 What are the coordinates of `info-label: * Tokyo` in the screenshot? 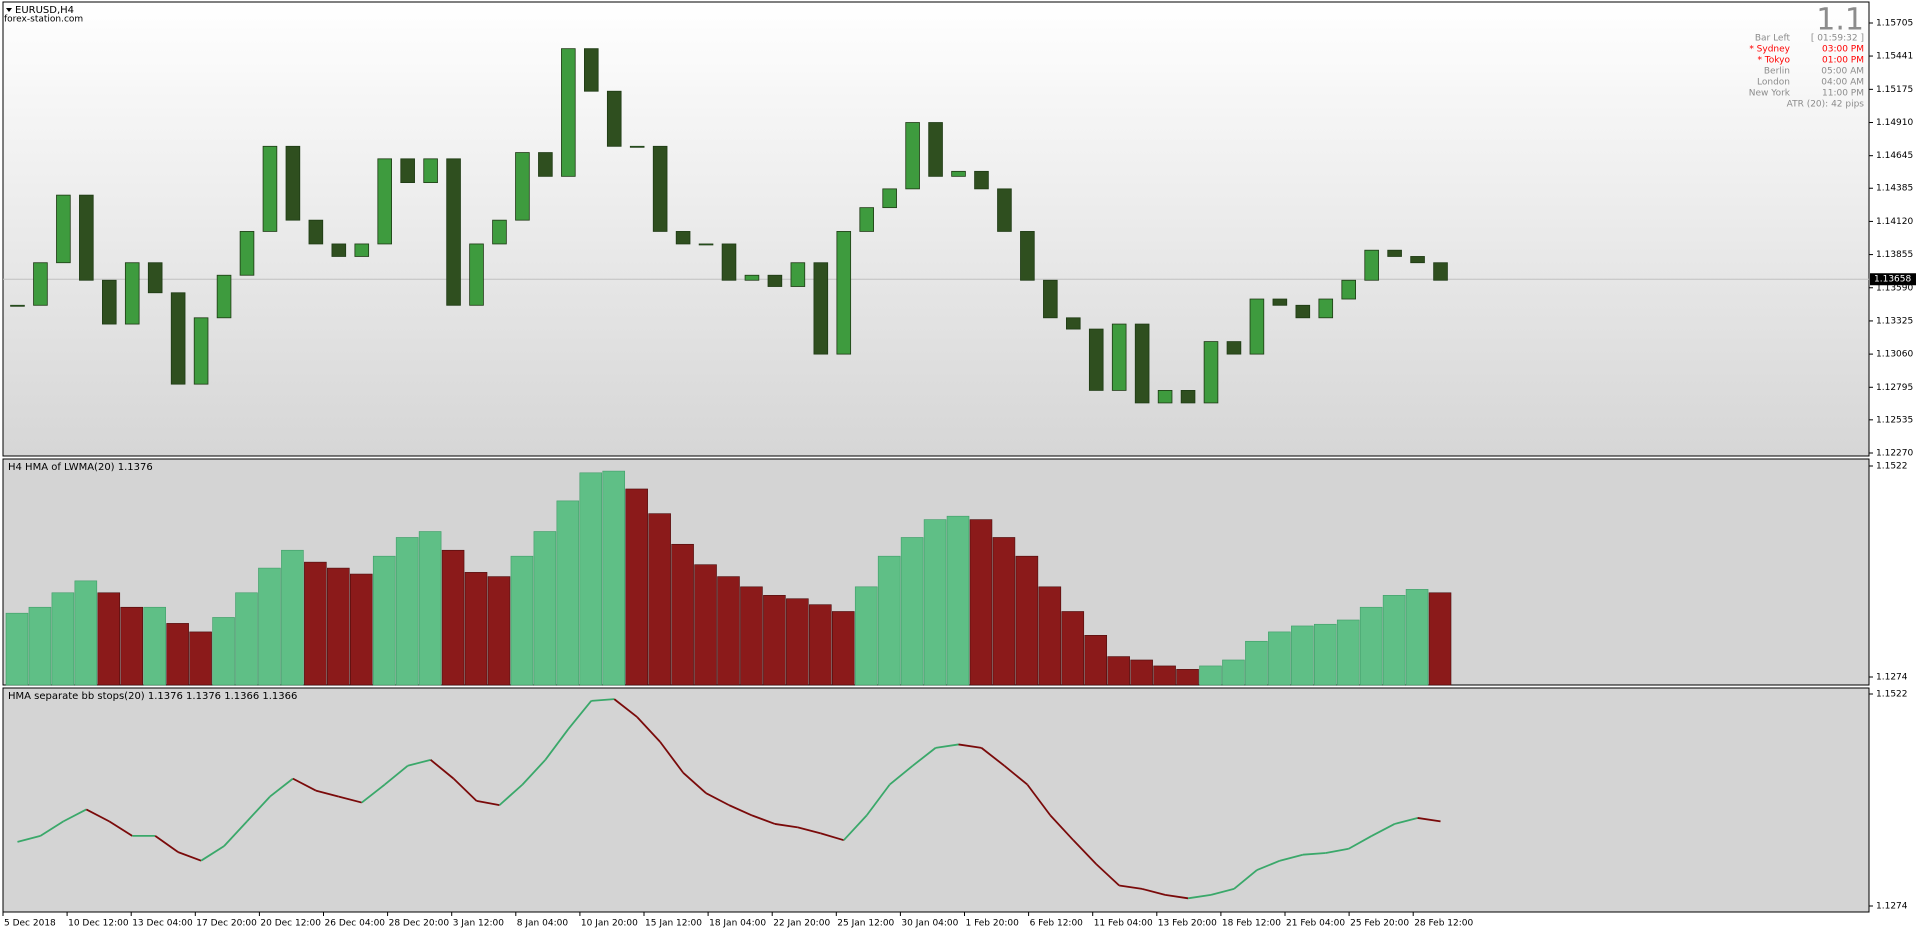 It's located at (1773, 61).